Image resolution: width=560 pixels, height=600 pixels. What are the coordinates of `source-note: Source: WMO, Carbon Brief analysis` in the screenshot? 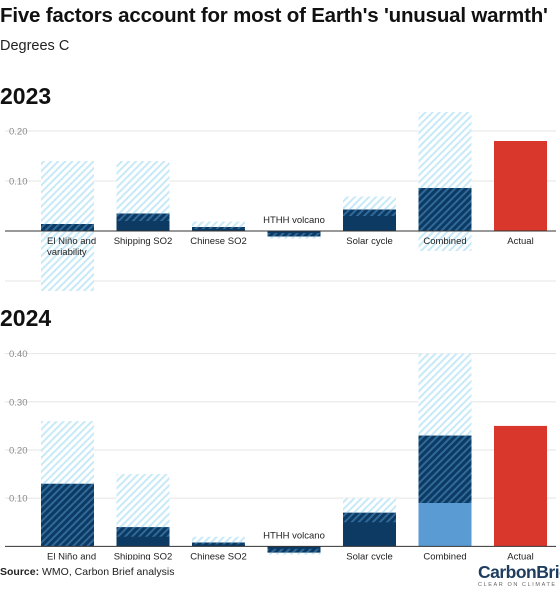 It's located at (87, 572).